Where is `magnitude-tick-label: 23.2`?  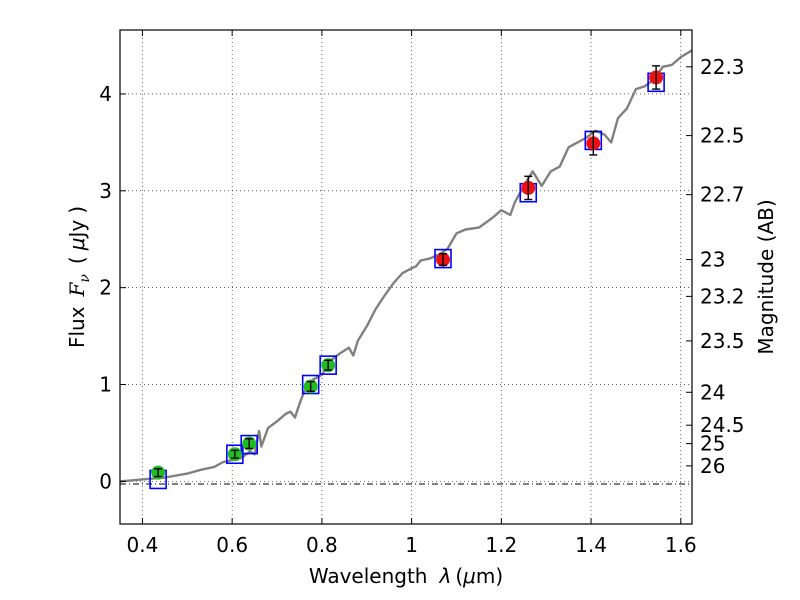
magnitude-tick-label: 23.2 is located at coordinates (722, 296).